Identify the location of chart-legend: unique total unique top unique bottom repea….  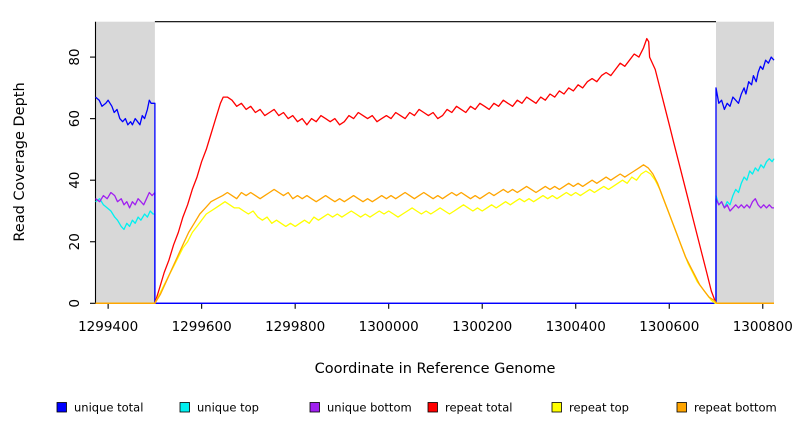
(416, 408).